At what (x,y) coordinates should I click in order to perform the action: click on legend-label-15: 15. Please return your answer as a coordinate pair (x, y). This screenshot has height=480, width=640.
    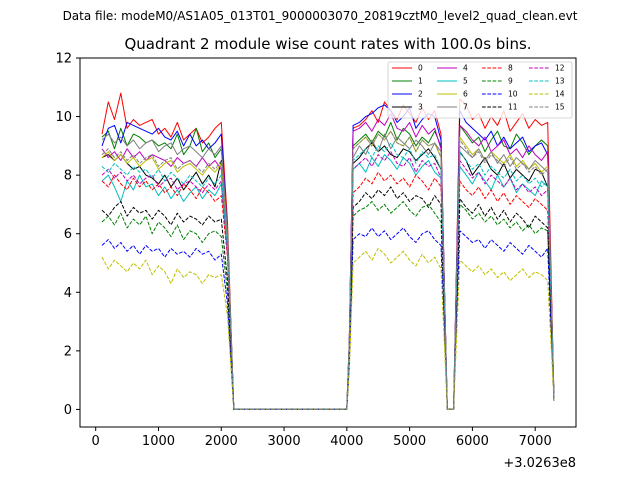
    Looking at the image, I should click on (560, 107).